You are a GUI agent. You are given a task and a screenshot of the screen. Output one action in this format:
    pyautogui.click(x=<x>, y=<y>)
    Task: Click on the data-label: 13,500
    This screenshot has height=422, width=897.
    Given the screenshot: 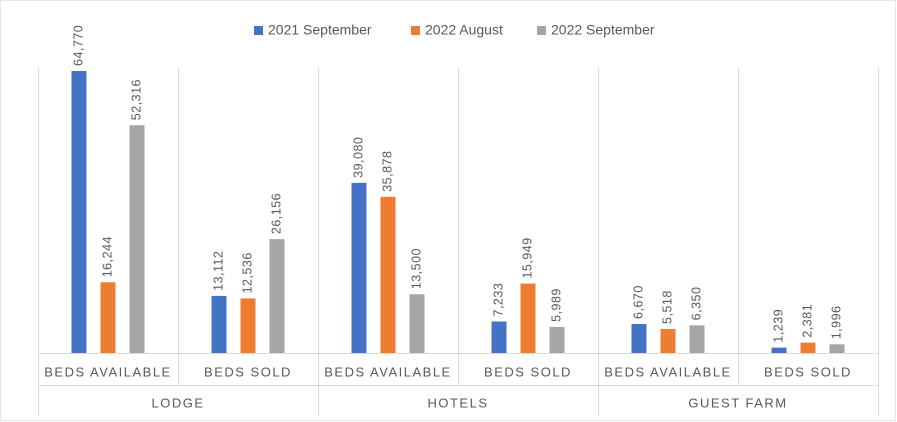 What is the action you would take?
    pyautogui.click(x=416, y=268)
    